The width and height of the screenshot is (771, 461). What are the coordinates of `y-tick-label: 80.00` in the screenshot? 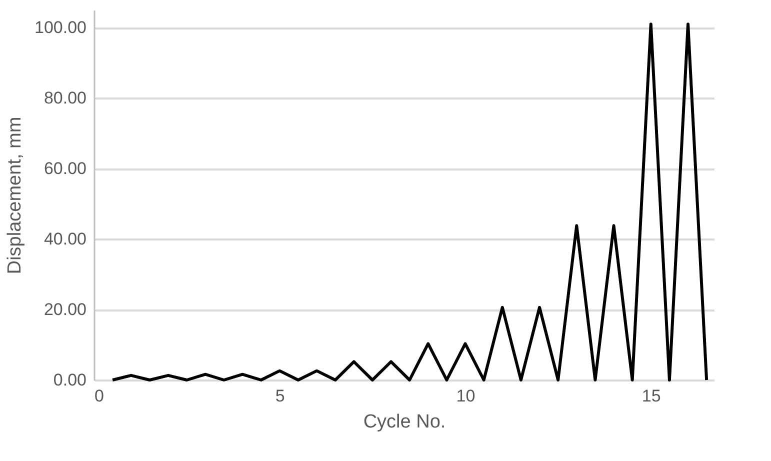 It's located at (65, 98).